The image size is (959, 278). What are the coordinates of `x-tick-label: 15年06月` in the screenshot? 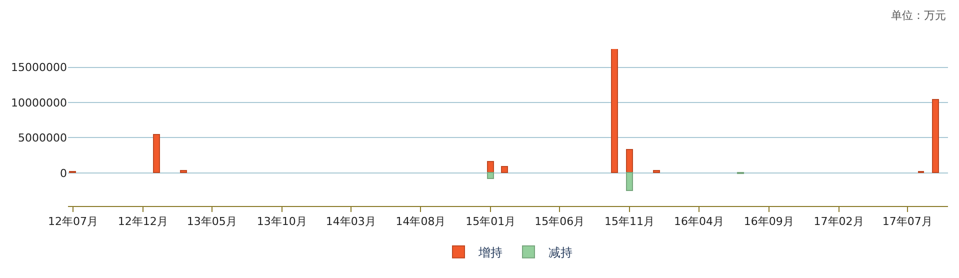 It's located at (559, 221).